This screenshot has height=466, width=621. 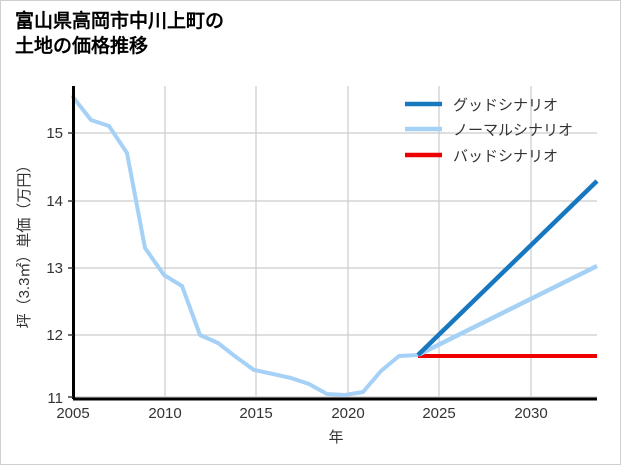 I want to click on y-tick-labels: 15 14 13 12 11, so click(x=54, y=266).